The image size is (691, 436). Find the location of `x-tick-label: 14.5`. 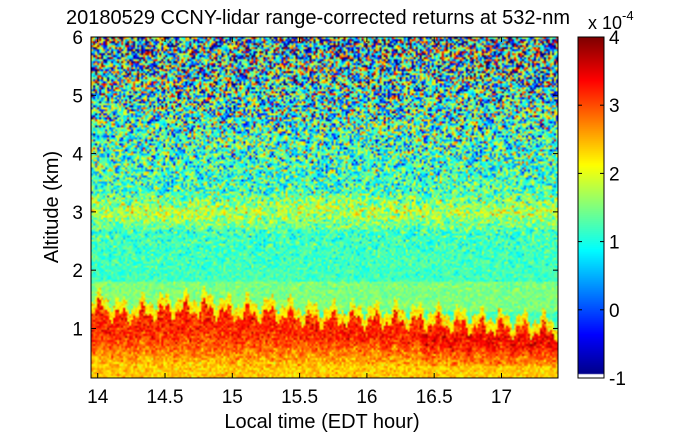

x-tick-label: 14.5 is located at coordinates (165, 397).